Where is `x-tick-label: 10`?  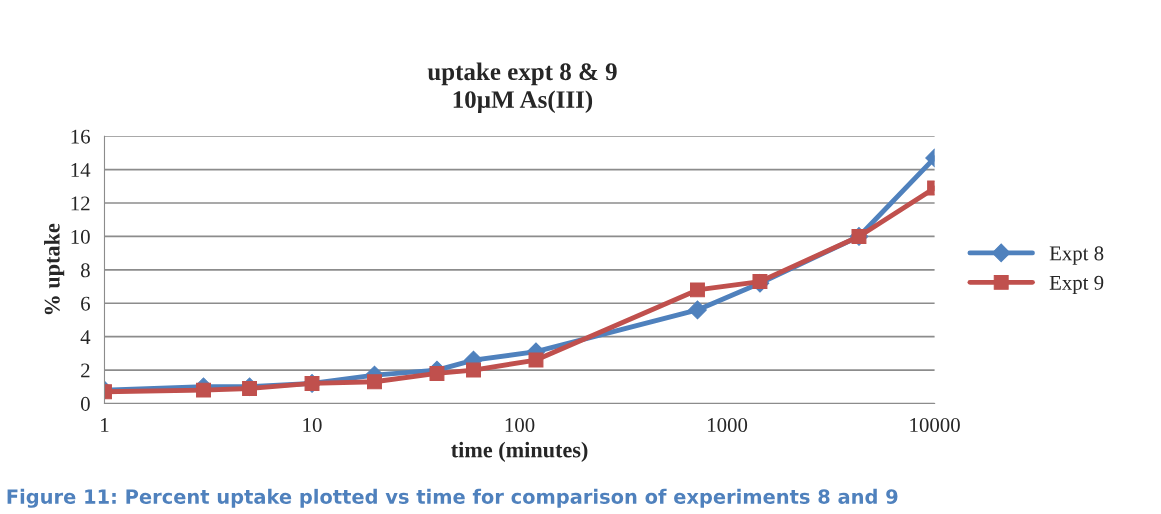 x-tick-label: 10 is located at coordinates (312, 425).